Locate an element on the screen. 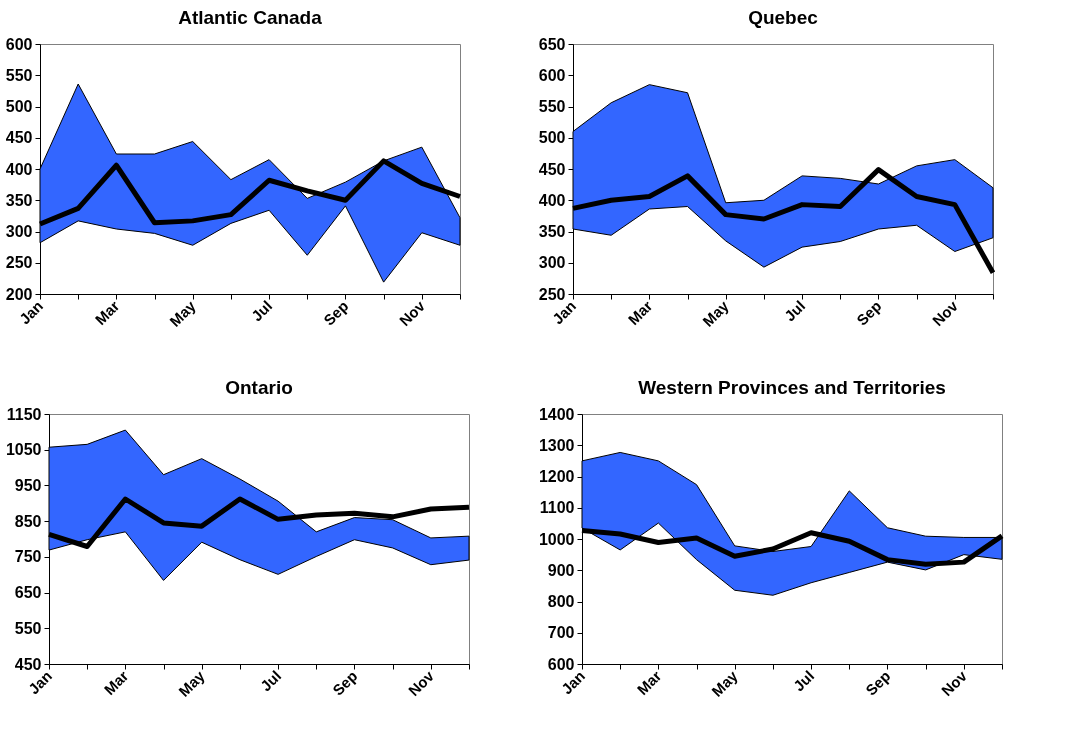 This screenshot has width=1066, height=744. y-tick-label: 1000 is located at coordinates (556, 539).